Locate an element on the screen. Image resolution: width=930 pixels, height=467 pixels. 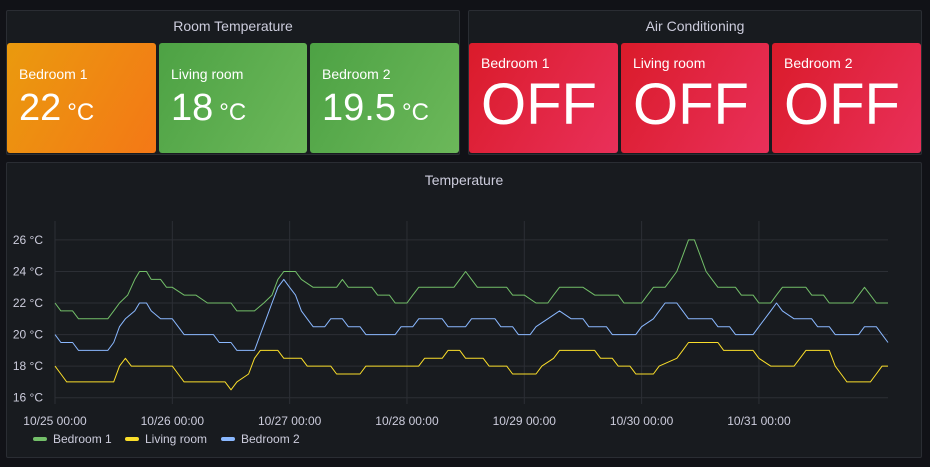
stat-bedroom-1-temperature: Bedroom 1 22 °C is located at coordinates (81, 98).